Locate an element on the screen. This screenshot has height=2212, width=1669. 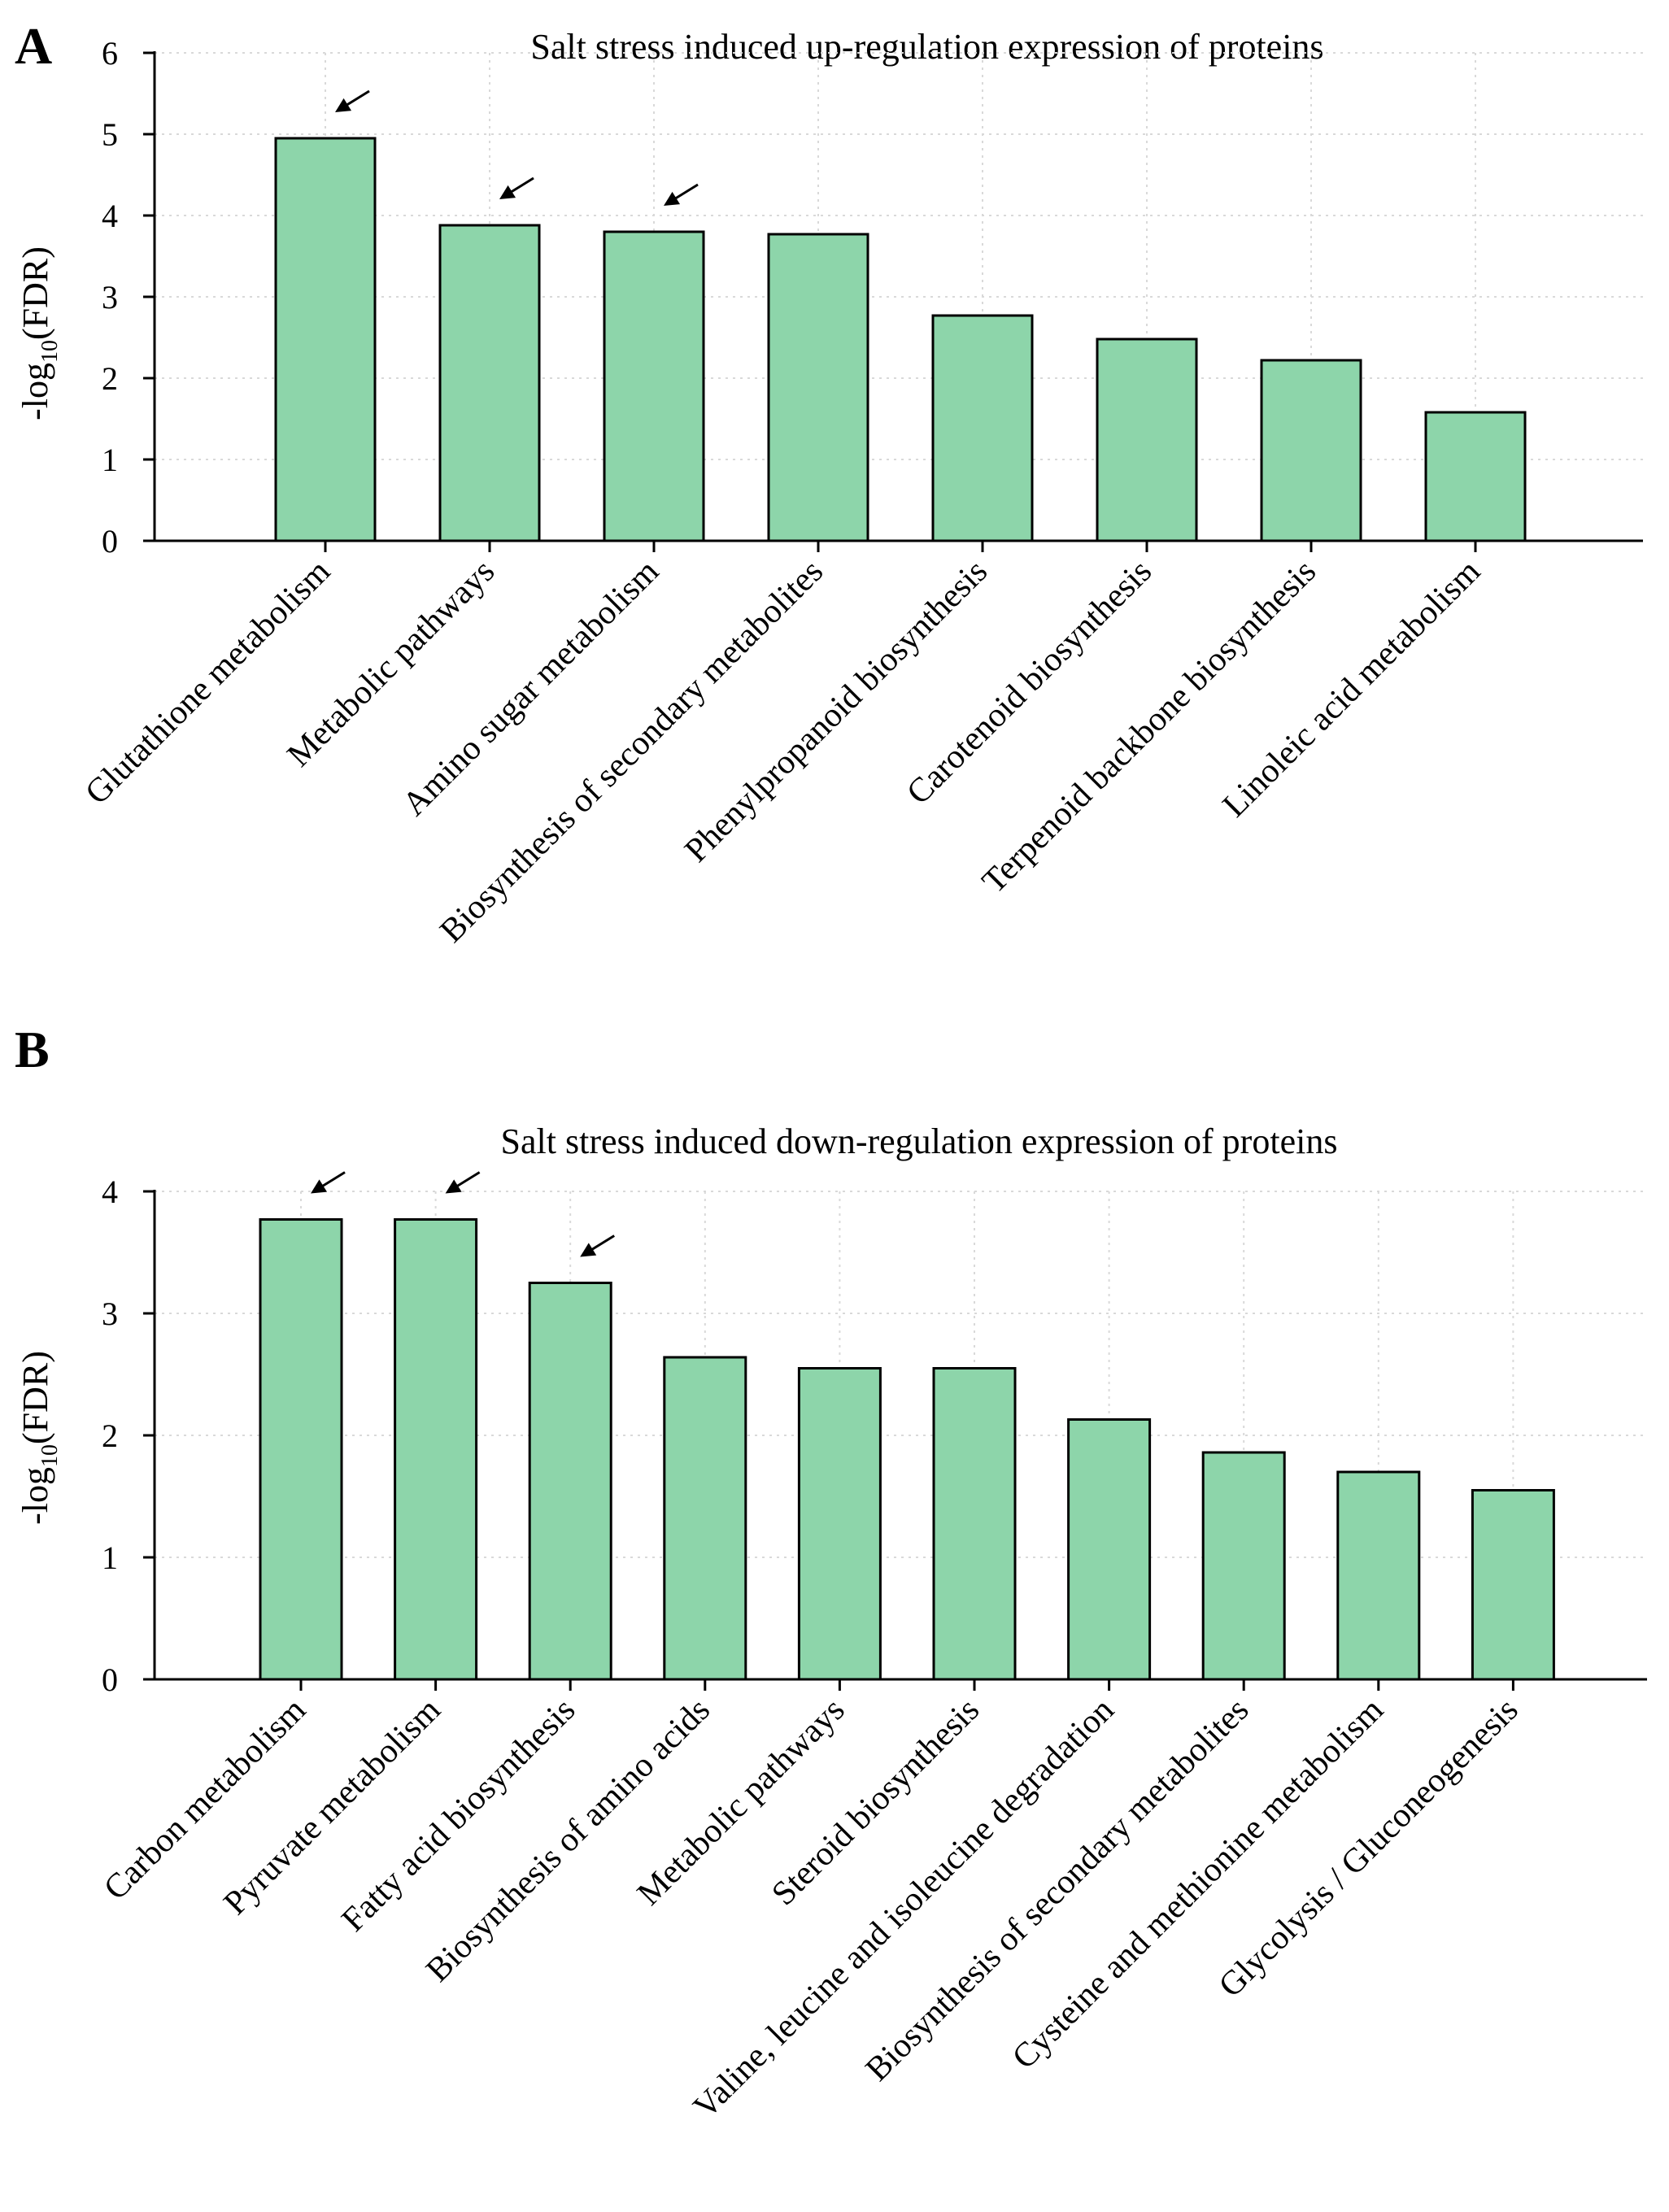
x-tick-label: Glutathione metabolism is located at coordinates (208, 682).